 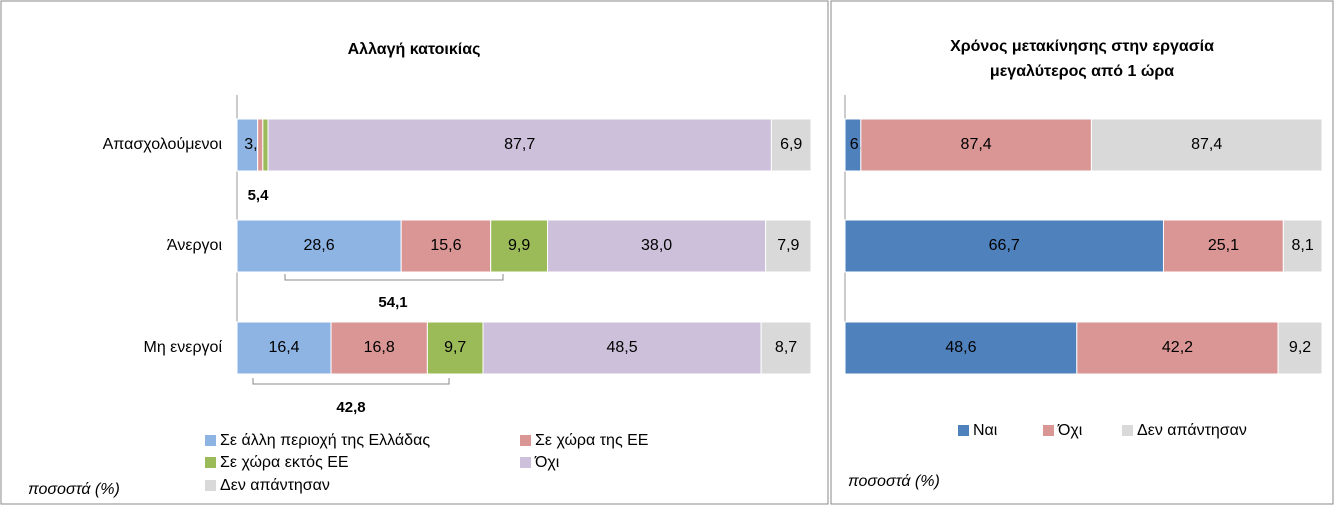 I want to click on annotation: 5,4, so click(x=259, y=195).